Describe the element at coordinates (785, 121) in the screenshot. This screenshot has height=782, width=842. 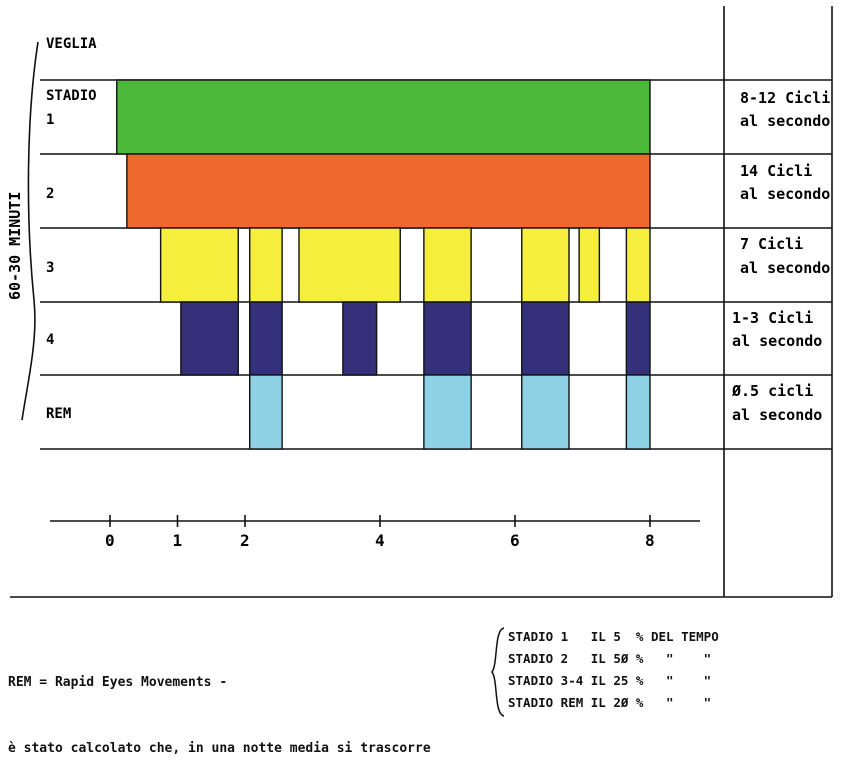
I see `desc-stage1-line2: al secondo` at that location.